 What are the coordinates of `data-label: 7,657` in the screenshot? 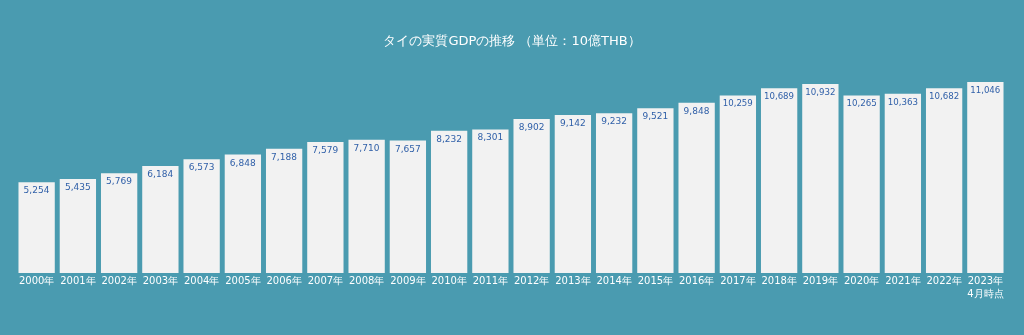 It's located at (408, 148).